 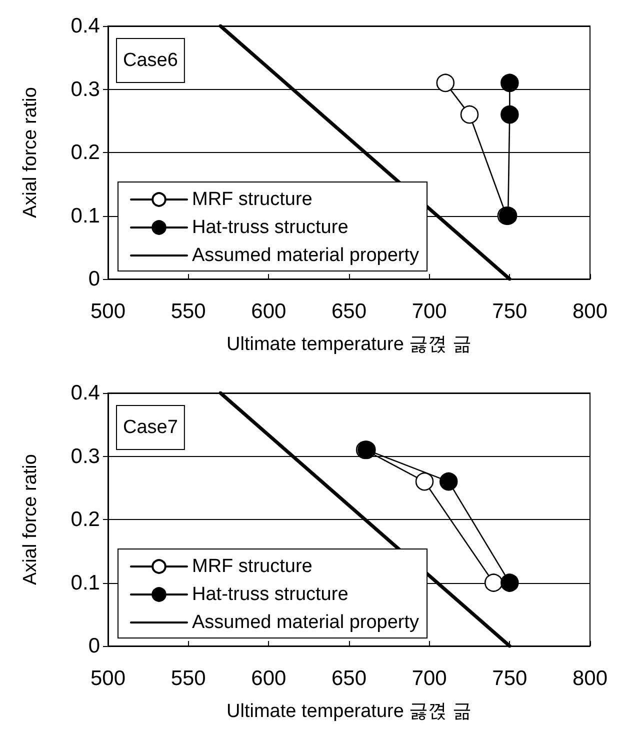 I want to click on annotation: Case6, so click(x=150, y=60).